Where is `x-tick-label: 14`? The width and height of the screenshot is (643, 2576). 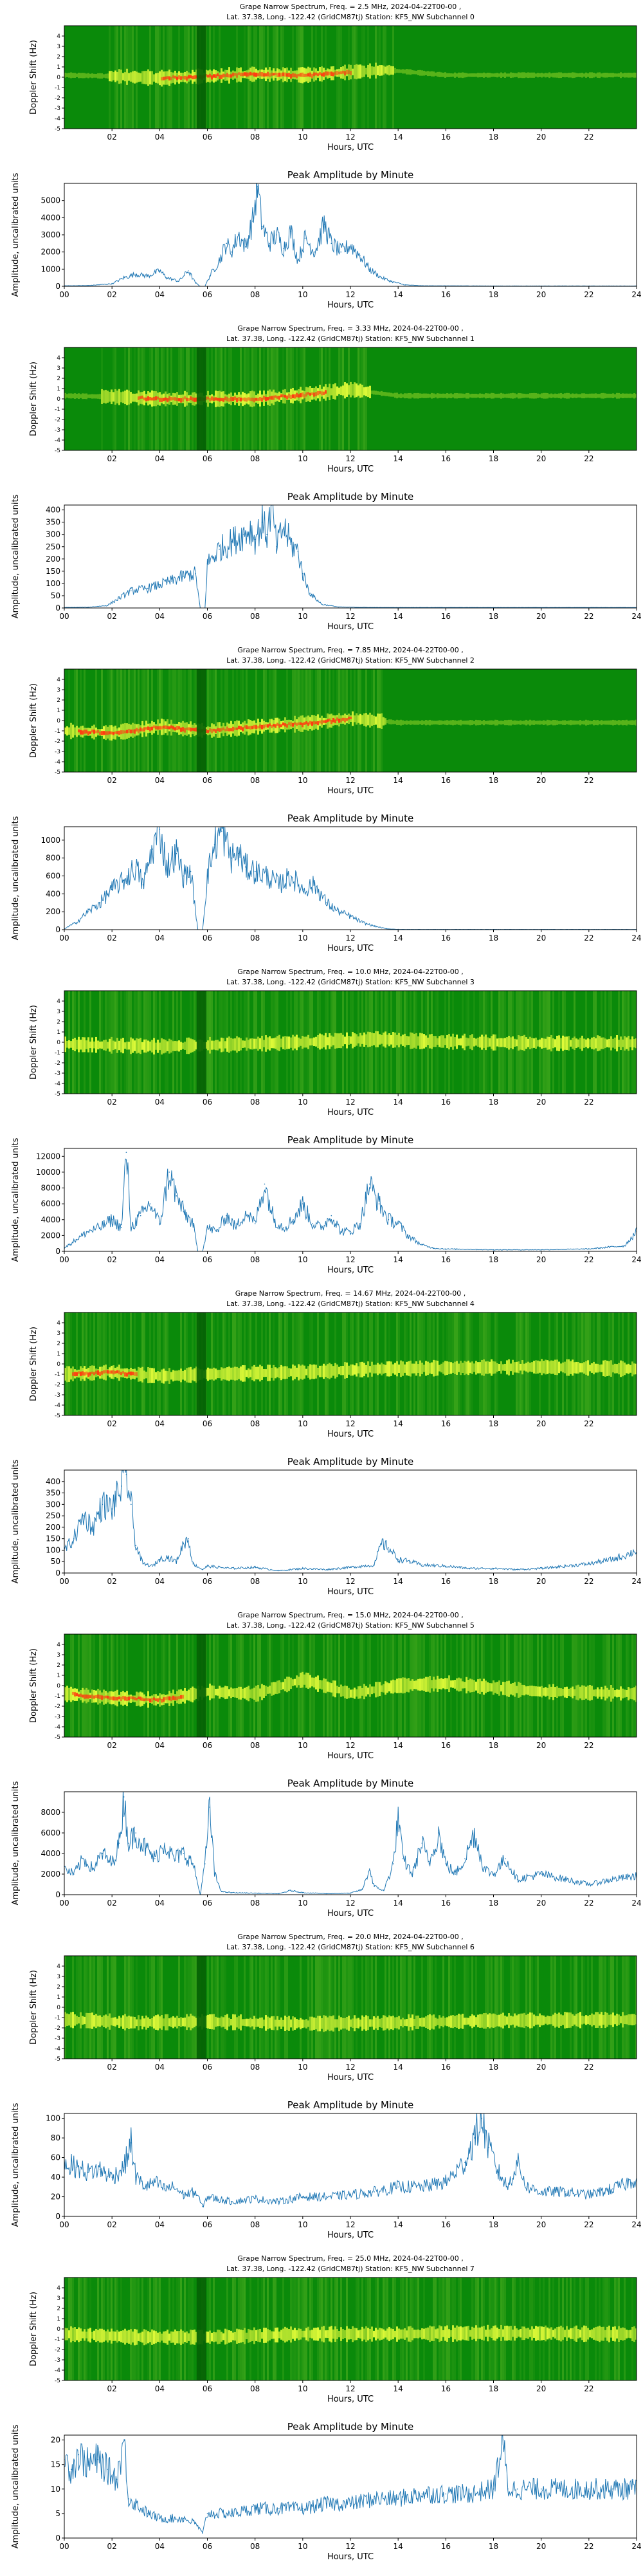
x-tick-label: 14 is located at coordinates (398, 1581).